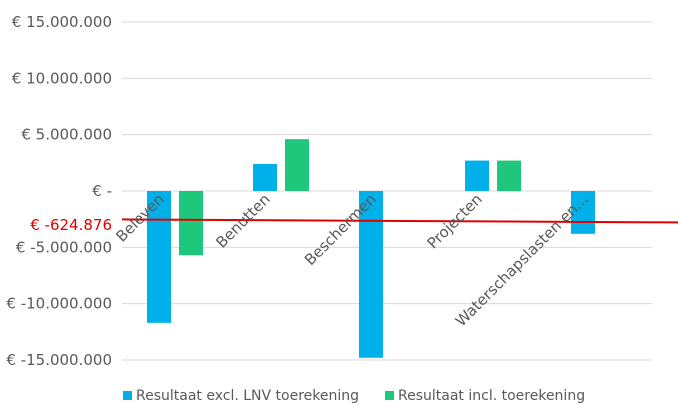  What do you see at coordinates (102, 191) in the screenshot?
I see `y-tick-label: € -` at bounding box center [102, 191].